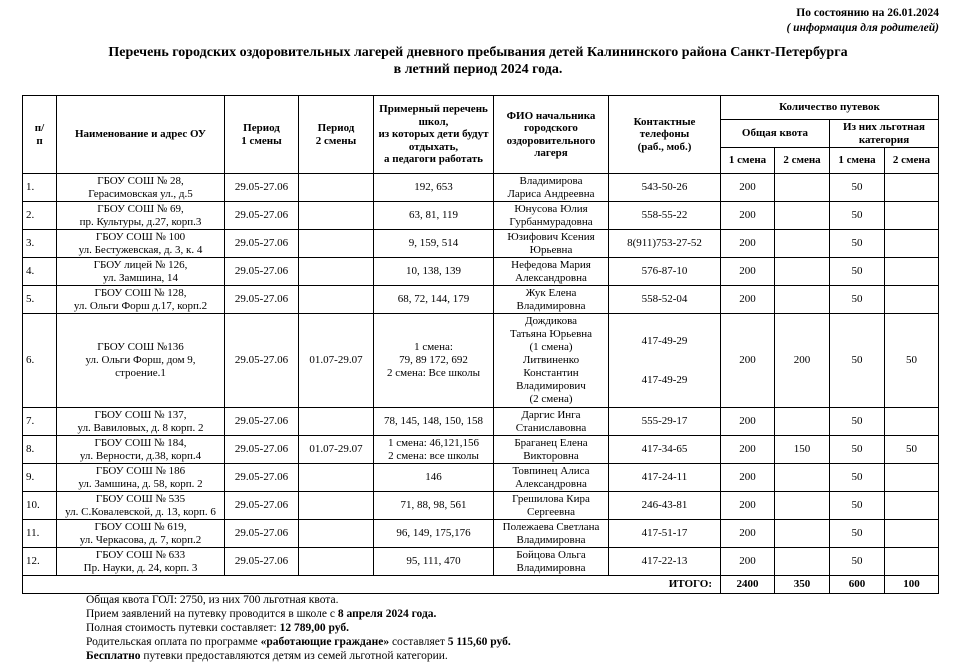 The image size is (956, 672). Describe the element at coordinates (39, 477) in the screenshot. I see `cell-num: 9.` at that location.